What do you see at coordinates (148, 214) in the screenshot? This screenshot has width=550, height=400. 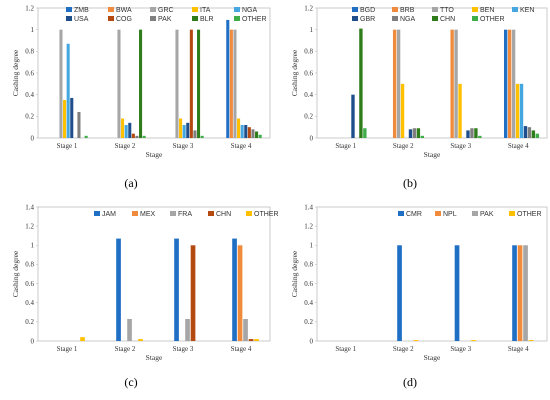 I see `legend-label: MEX` at bounding box center [148, 214].